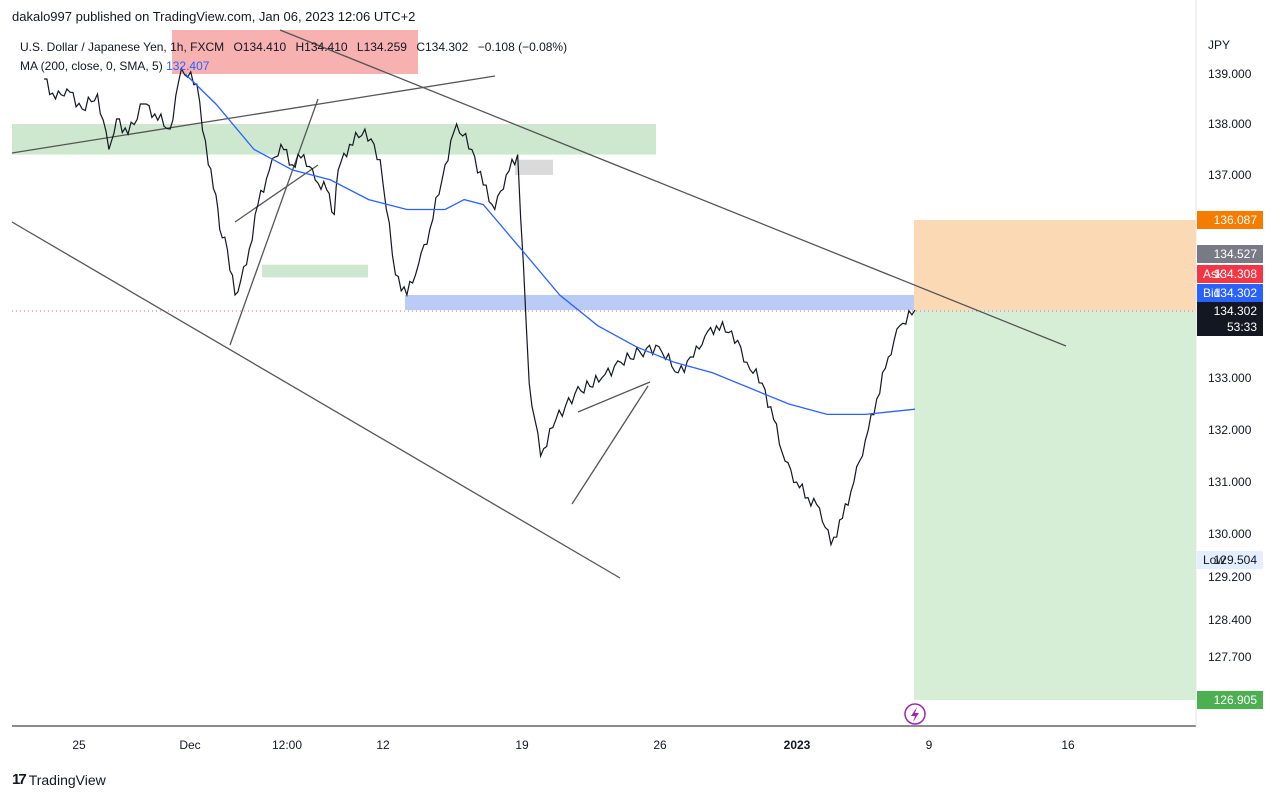  What do you see at coordinates (522, 47) in the screenshot?
I see `ohlc-change: −0.108 (−0.08%)` at bounding box center [522, 47].